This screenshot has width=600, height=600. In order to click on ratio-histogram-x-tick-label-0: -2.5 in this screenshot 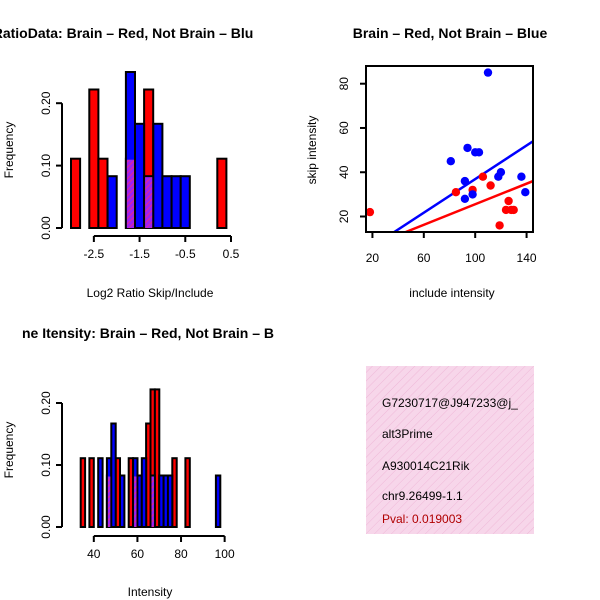, I will do `click(94, 254)`.